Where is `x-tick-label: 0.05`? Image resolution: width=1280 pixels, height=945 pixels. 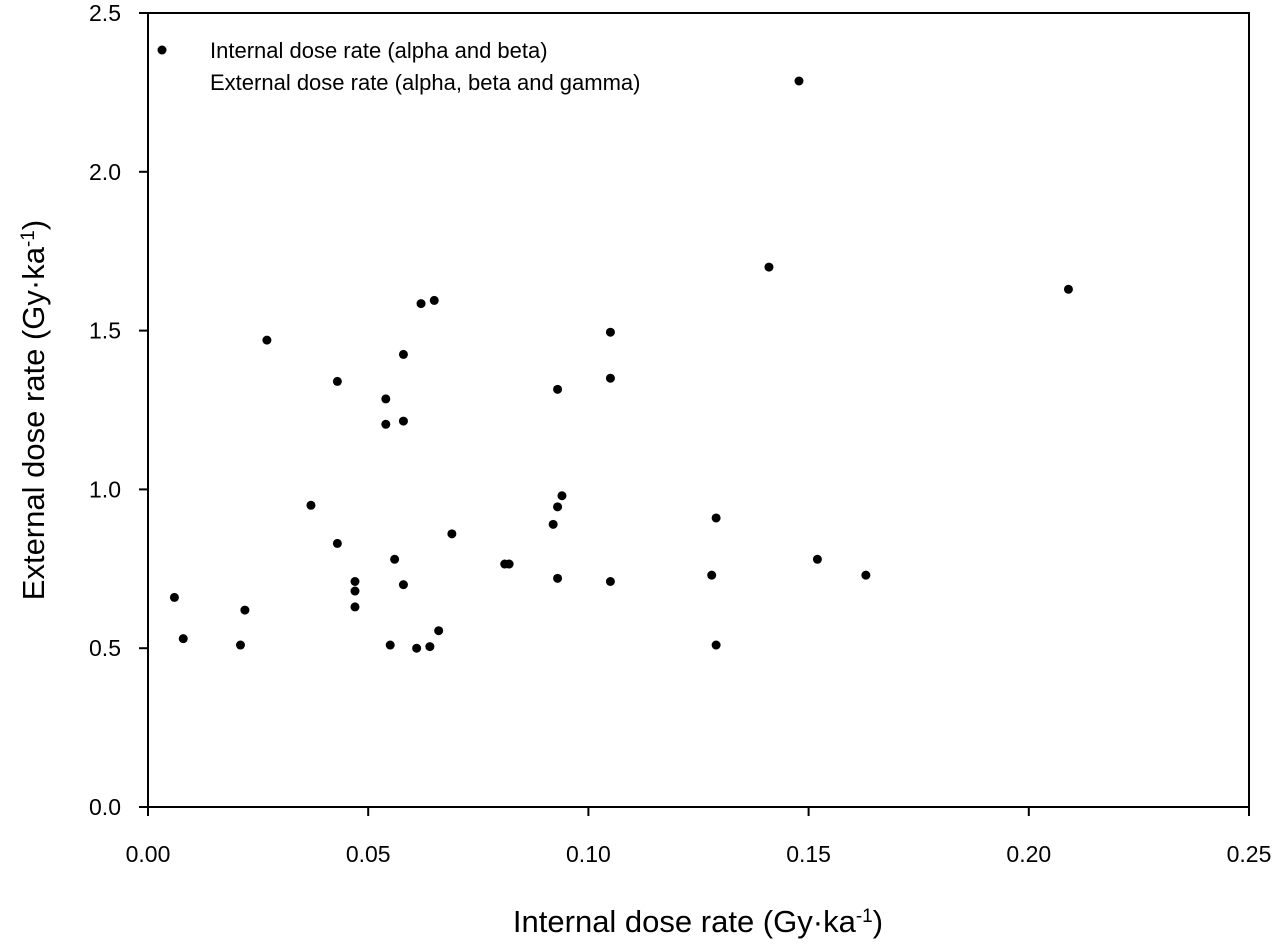 x-tick-label: 0.05 is located at coordinates (368, 854).